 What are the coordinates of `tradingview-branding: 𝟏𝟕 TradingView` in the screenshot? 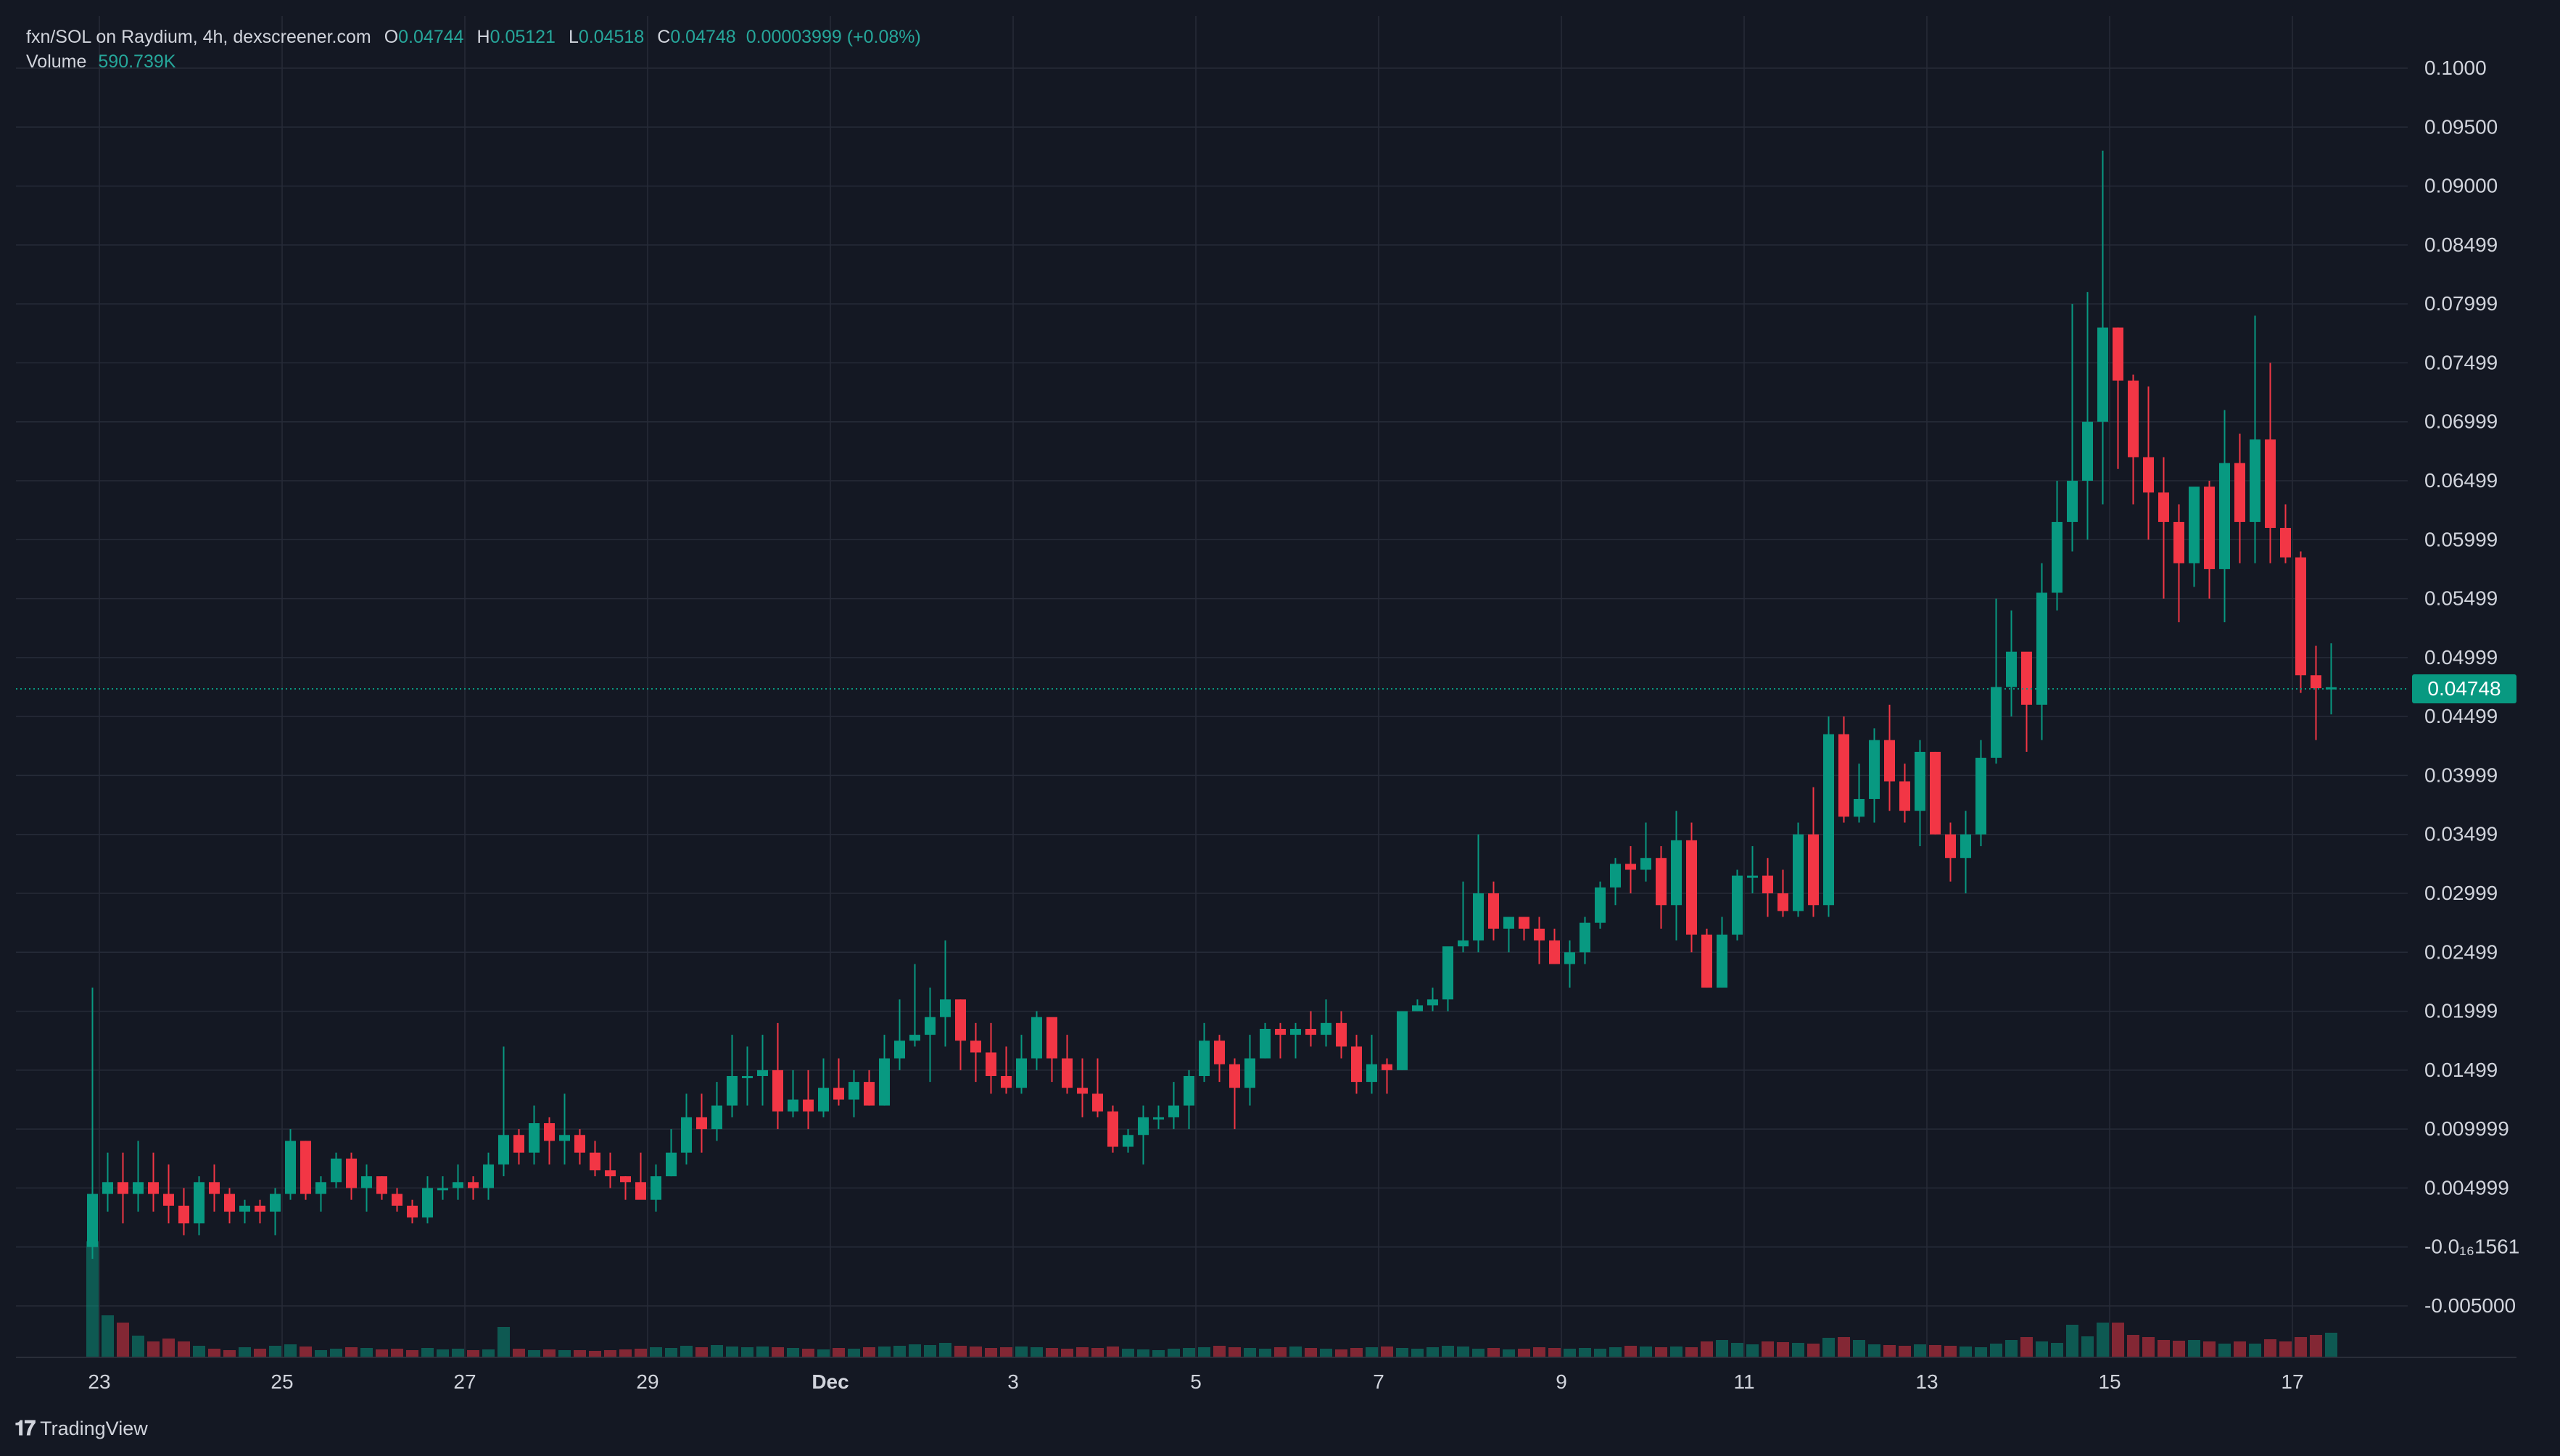 It's located at (81, 1429).